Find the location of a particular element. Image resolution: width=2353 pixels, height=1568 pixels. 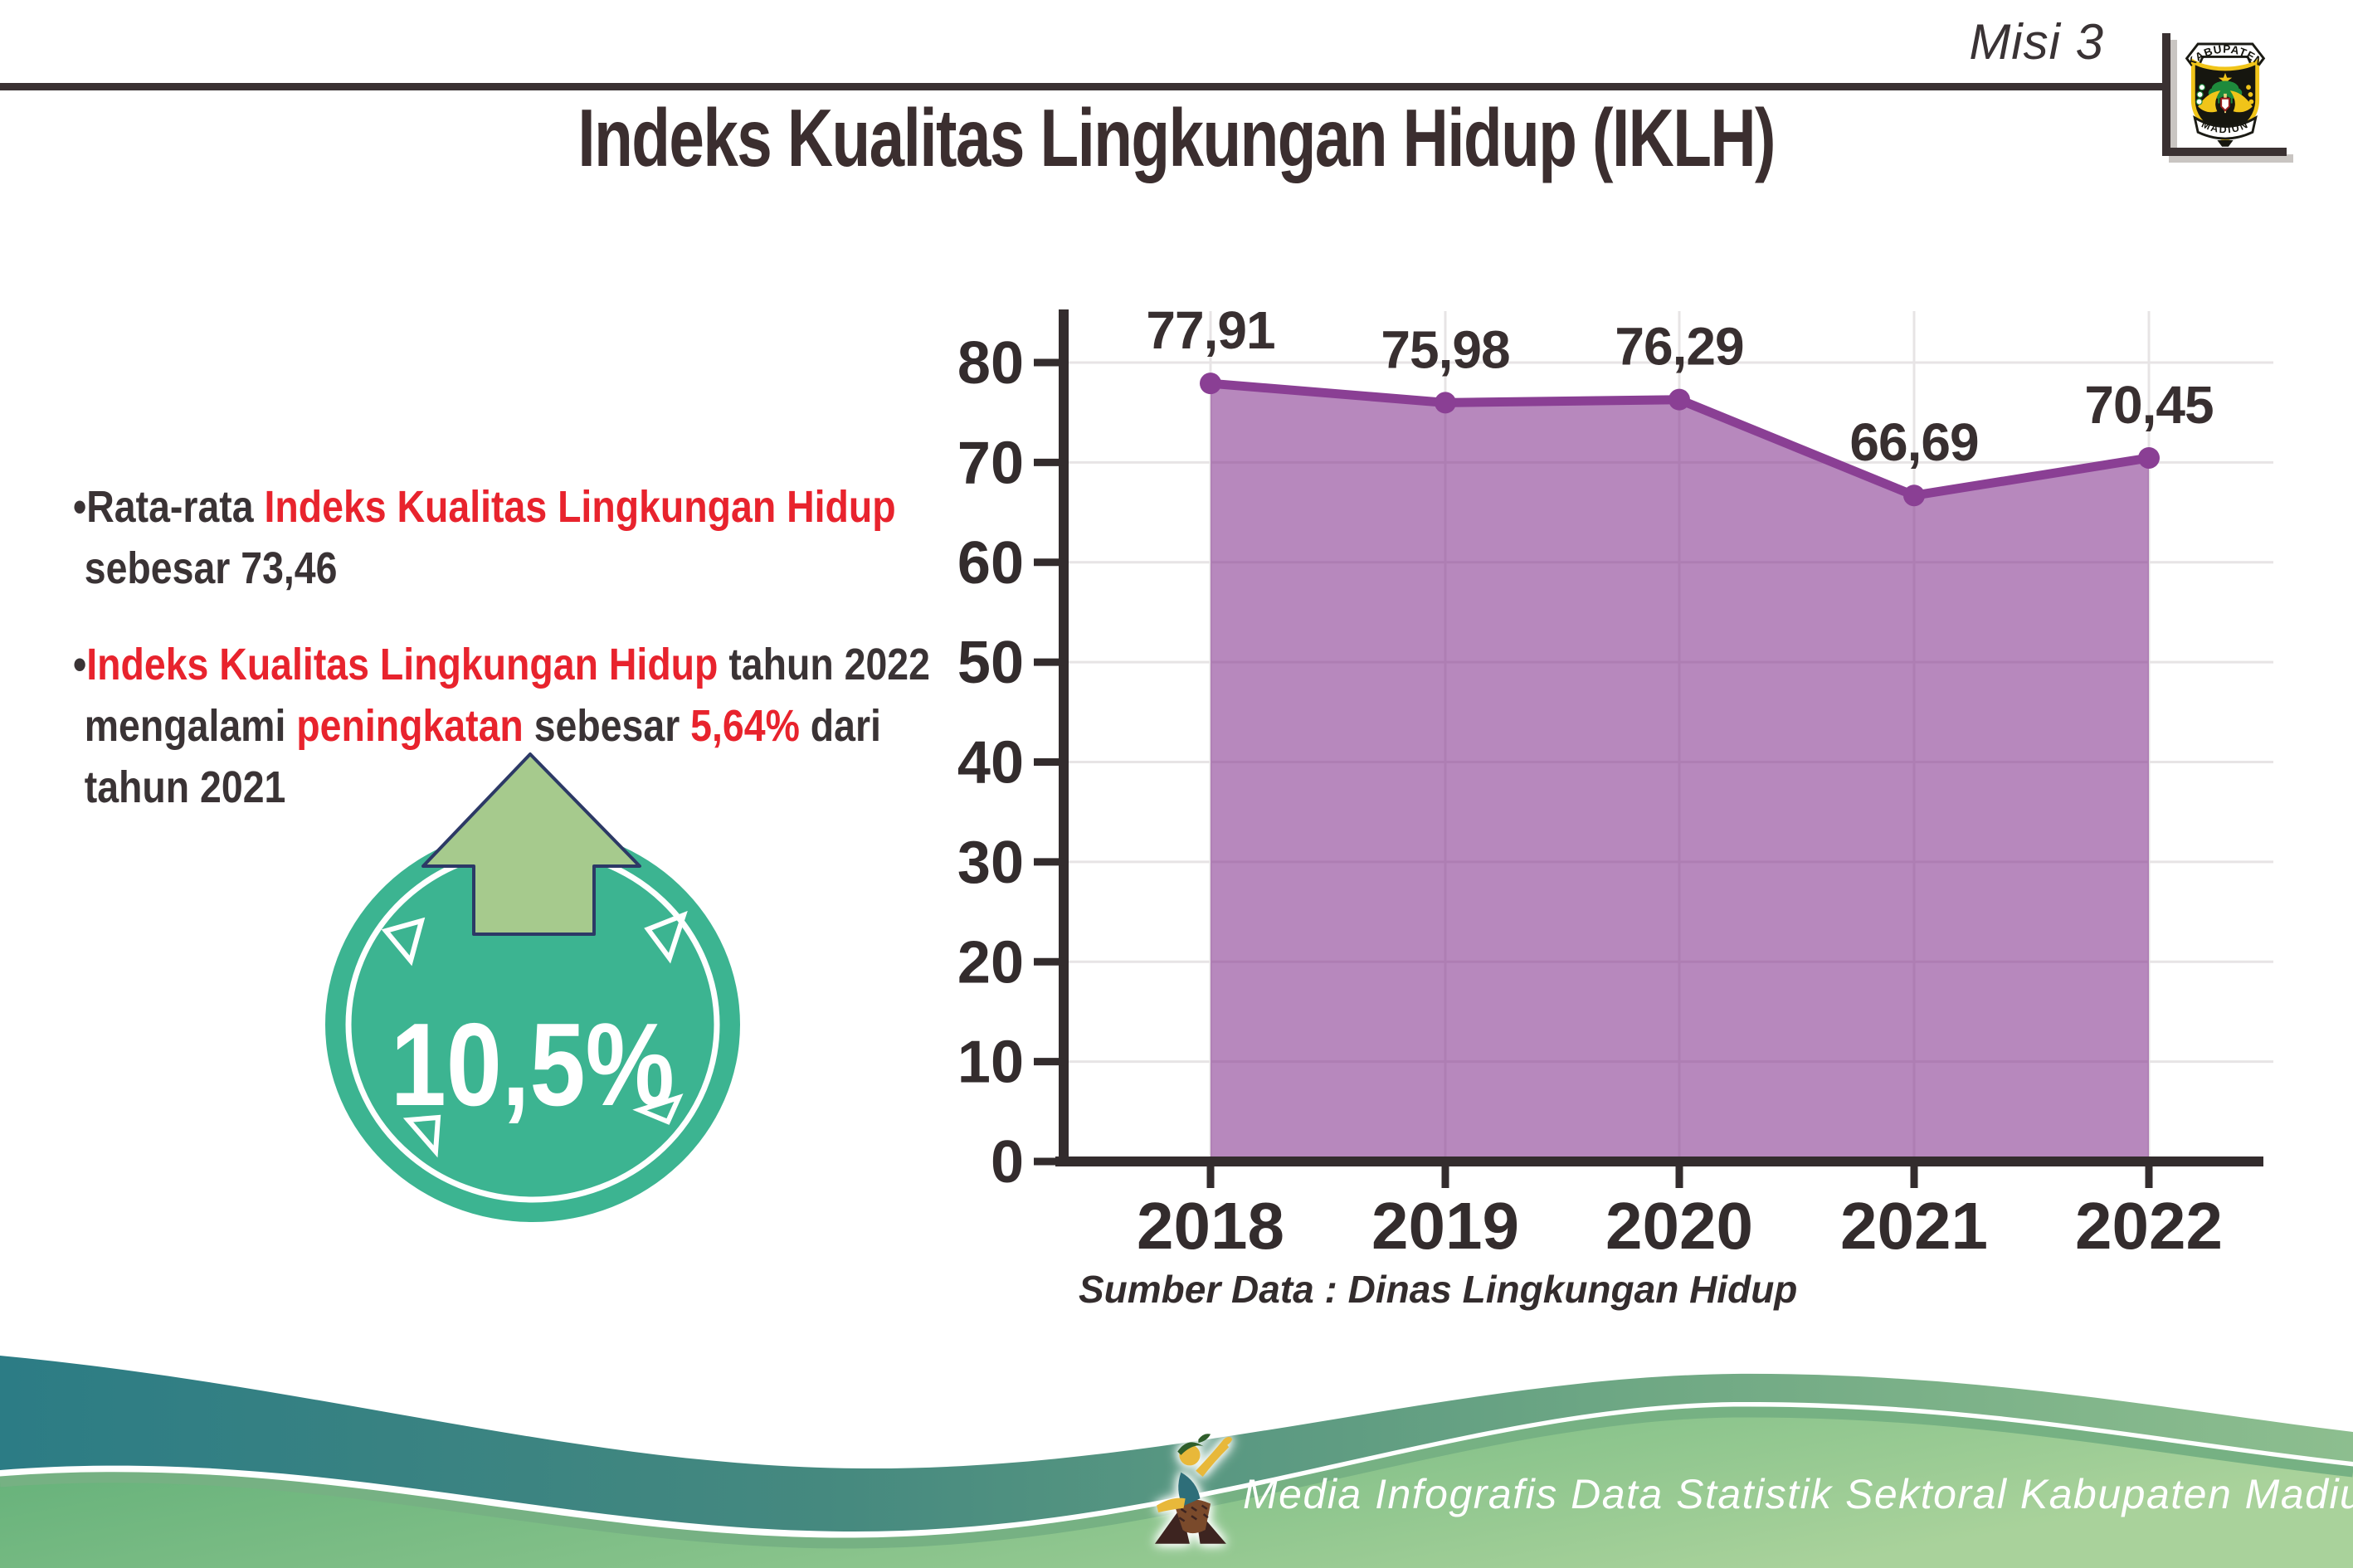

header-rule is located at coordinates (1083, 86).